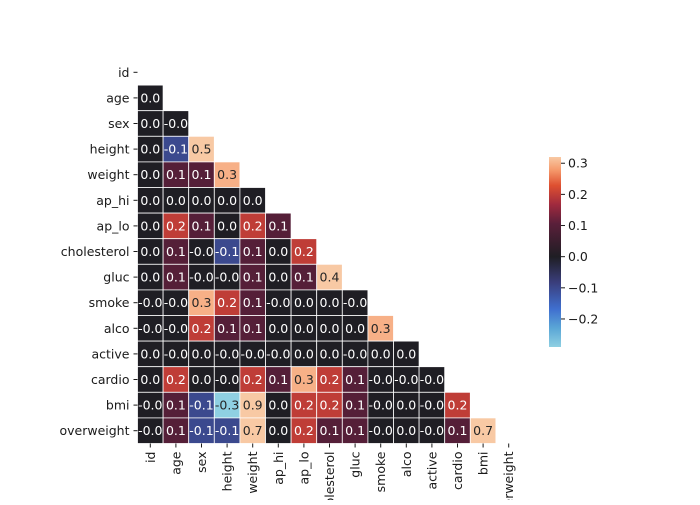 Image resolution: width=700 pixels, height=505 pixels. What do you see at coordinates (227, 226) in the screenshot?
I see `heatmap-cell-ap_lo-height` at bounding box center [227, 226].